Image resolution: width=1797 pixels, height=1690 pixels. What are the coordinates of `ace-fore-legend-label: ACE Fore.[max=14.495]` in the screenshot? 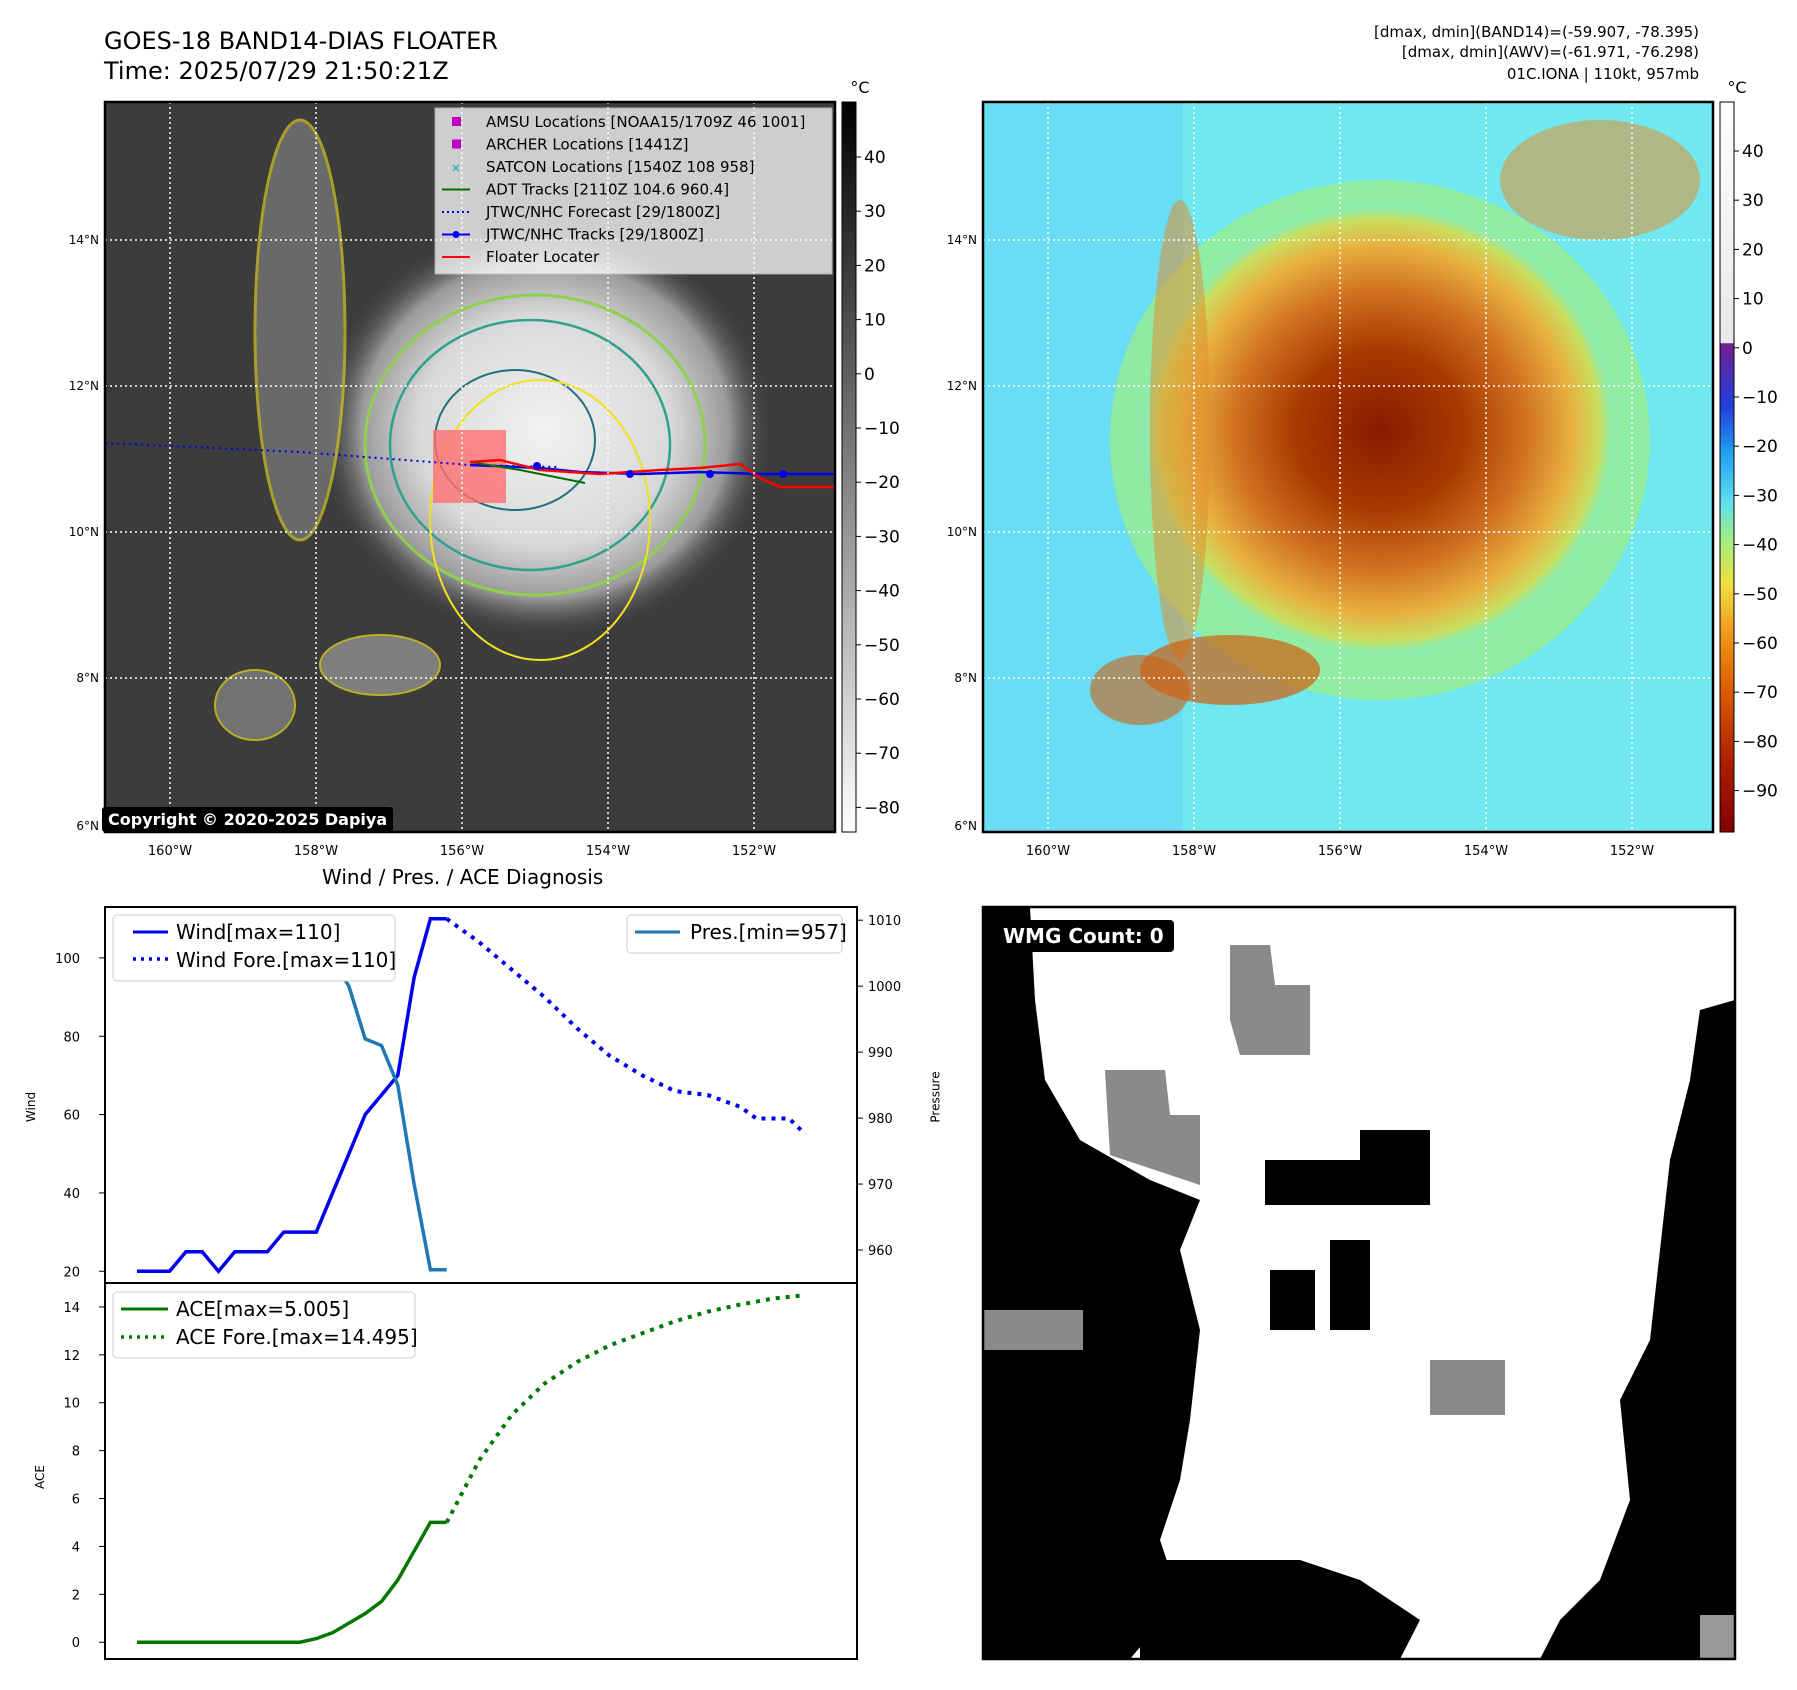 It's located at (297, 1337).